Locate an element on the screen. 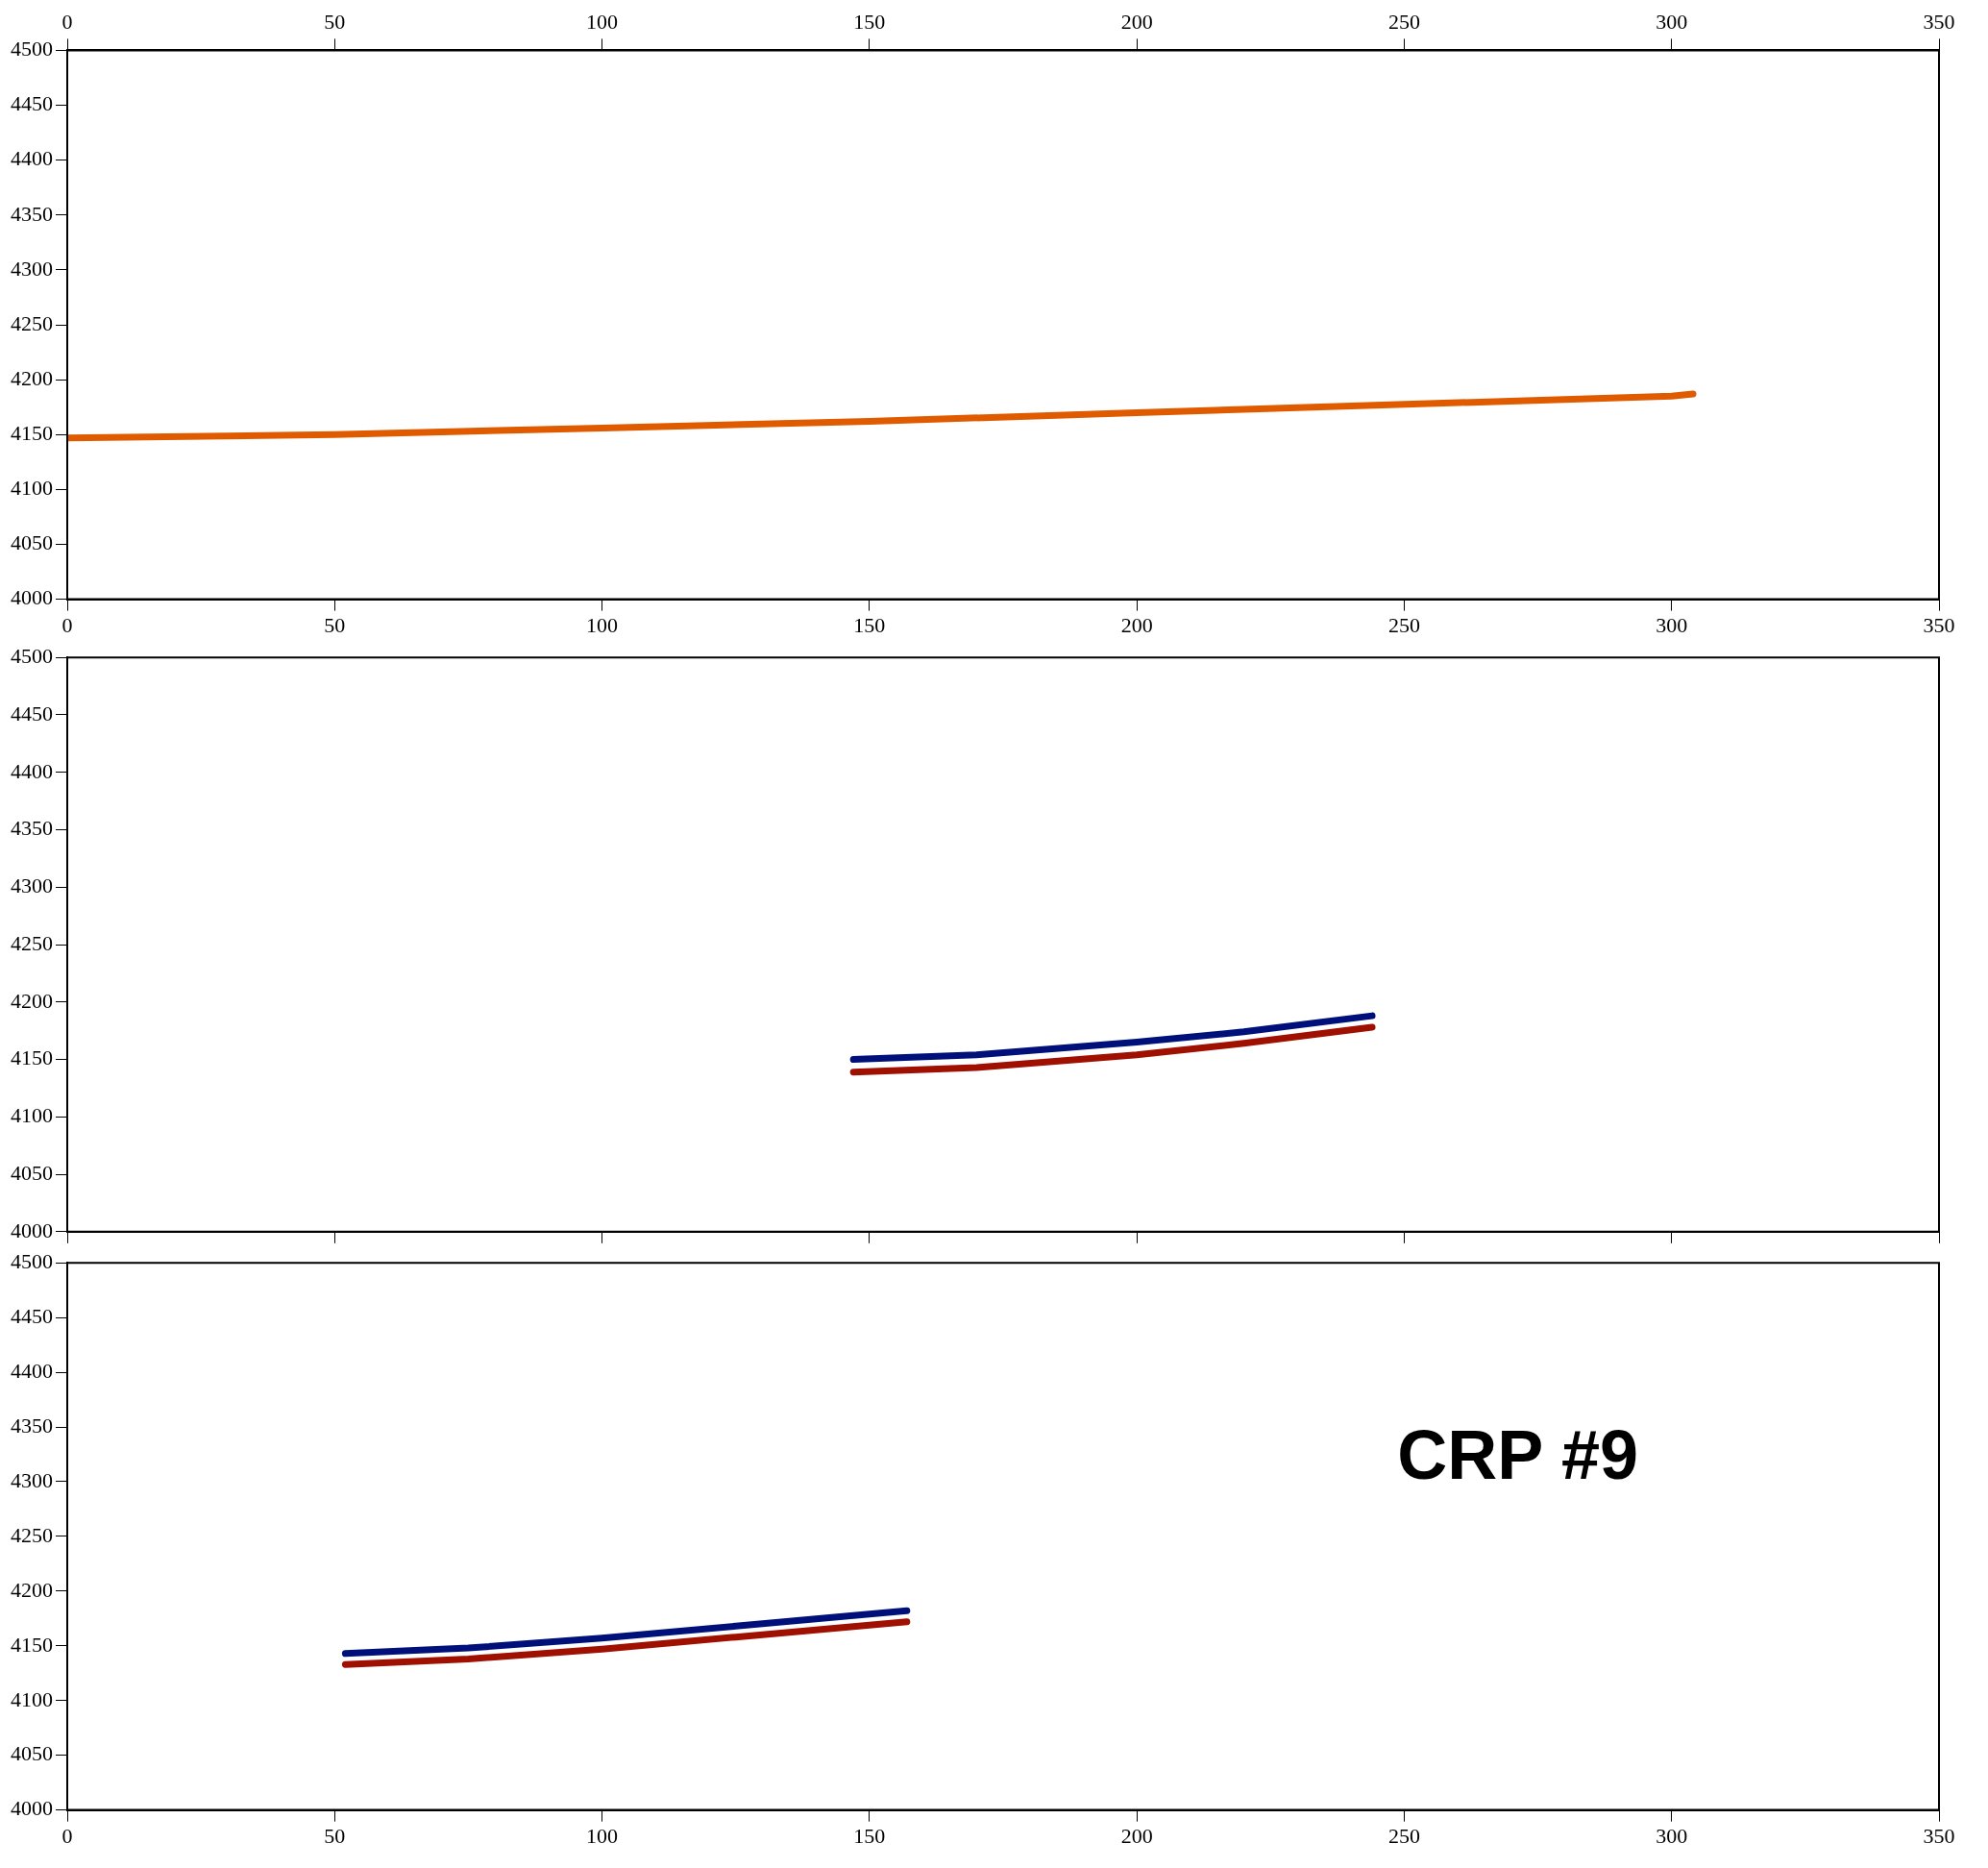  x2-tick-label: 350 is located at coordinates (1939, 21).